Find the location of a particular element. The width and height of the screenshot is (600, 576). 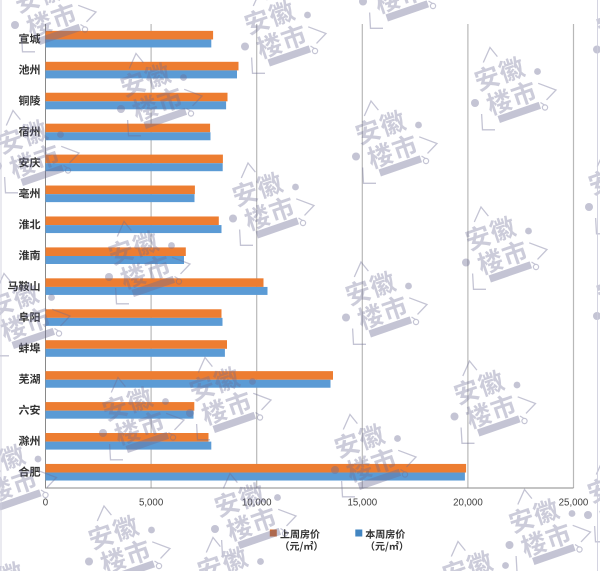

svg-text: 25,000 is located at coordinates (574, 503).